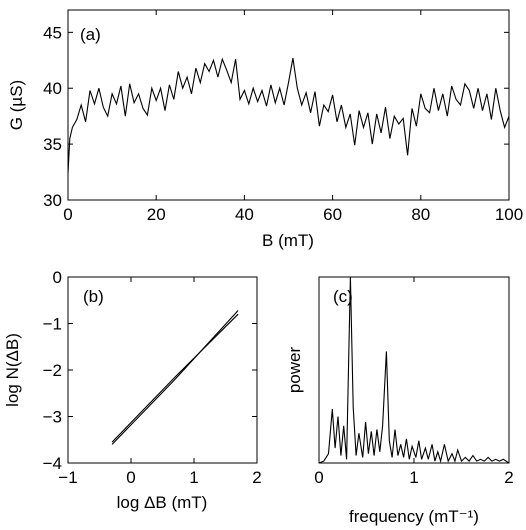 The height and width of the screenshot is (530, 526). What do you see at coordinates (244, 214) in the screenshot?
I see `x-tick-label-a: 40` at bounding box center [244, 214].